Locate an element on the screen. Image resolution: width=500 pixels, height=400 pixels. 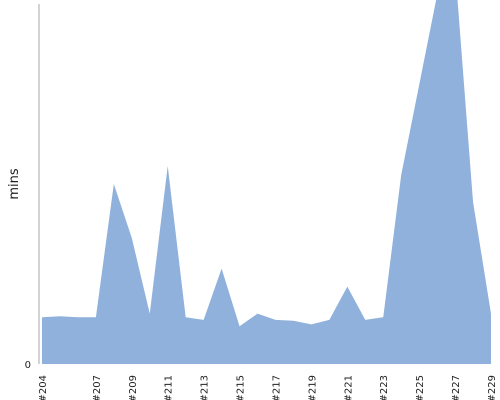
x-tick-label: #225 is located at coordinates (420, 387).